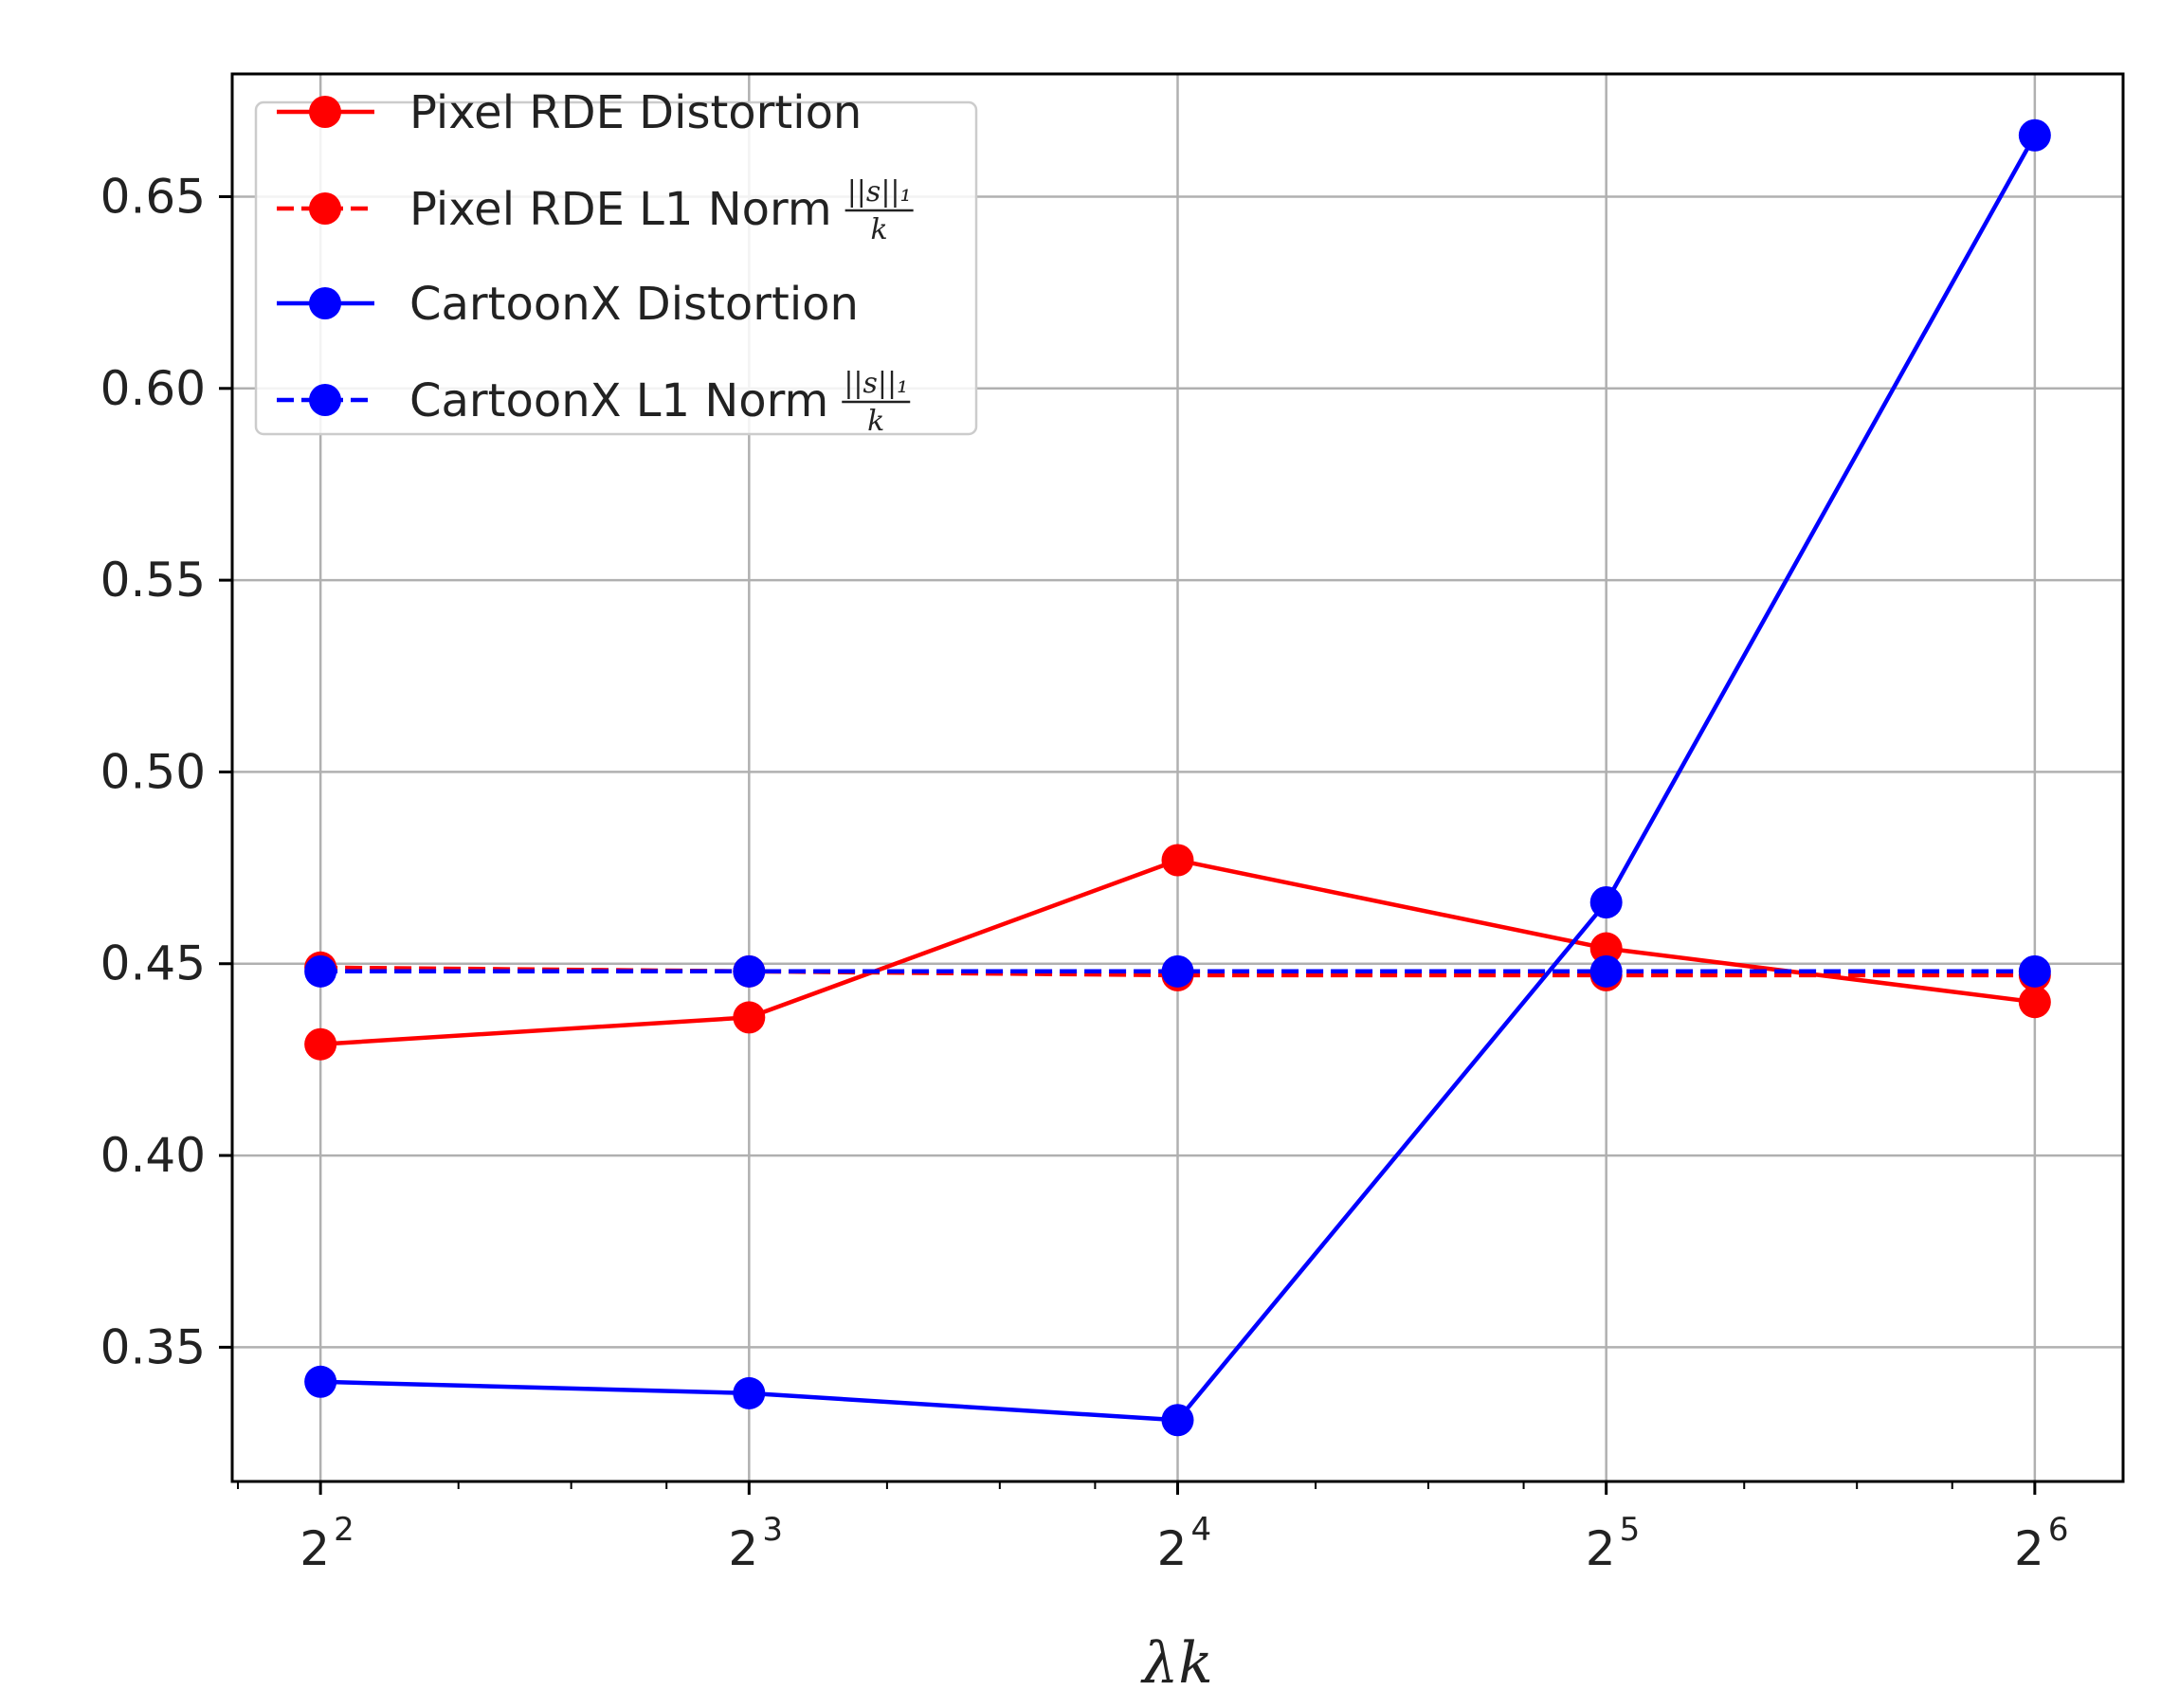 The image size is (2179, 1708). I want to click on y-axis: 0.35 0.40 0.45 0.50 0.55 0.60 0.65, so click(166, 771).